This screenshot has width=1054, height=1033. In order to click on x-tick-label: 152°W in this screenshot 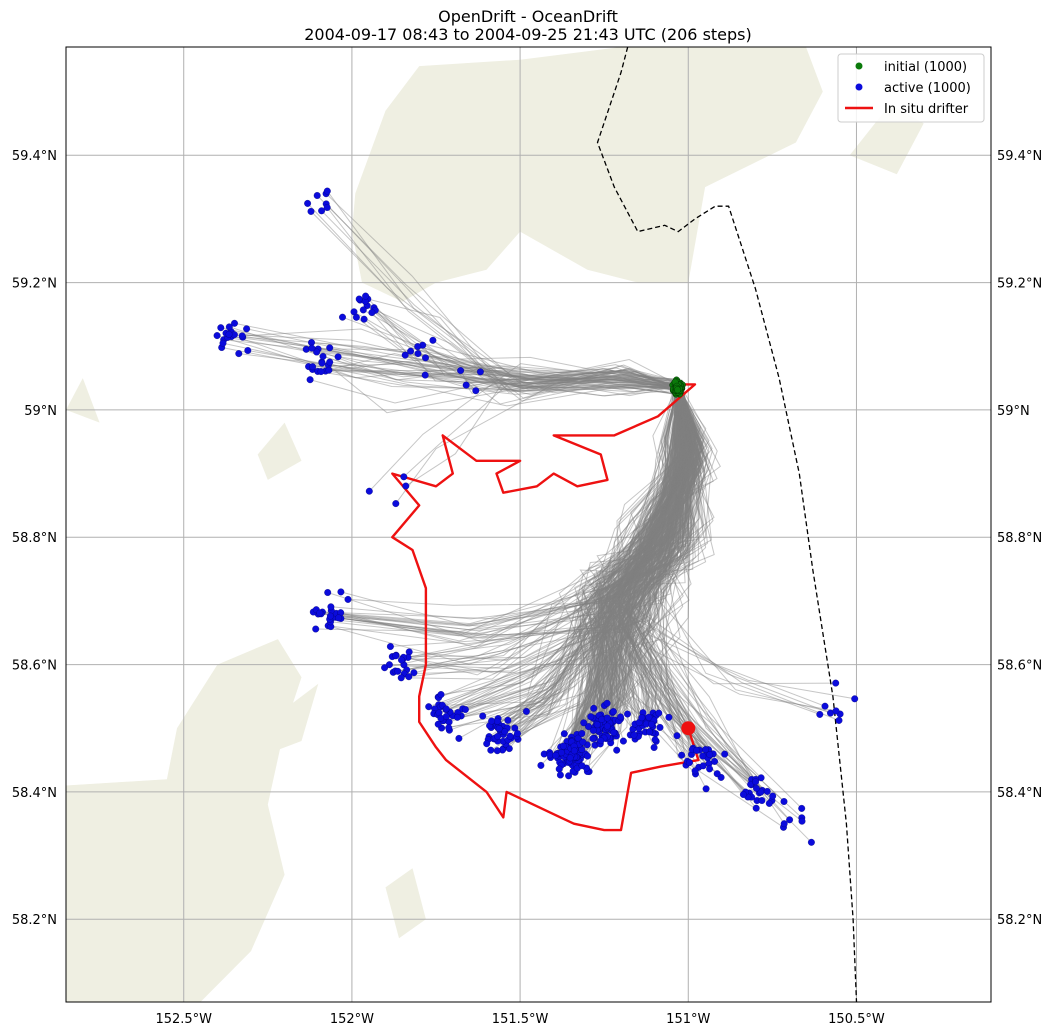, I will do `click(352, 1019)`.